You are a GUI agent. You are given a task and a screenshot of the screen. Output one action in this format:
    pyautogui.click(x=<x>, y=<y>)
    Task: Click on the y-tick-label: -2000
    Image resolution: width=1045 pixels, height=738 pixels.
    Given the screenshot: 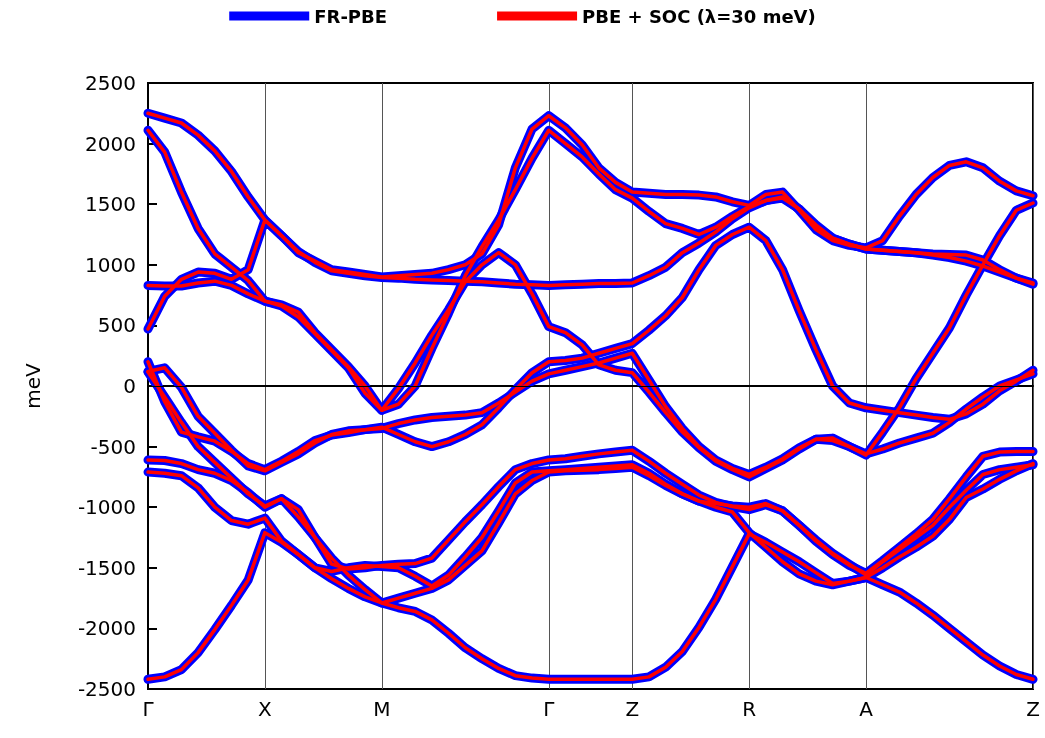 What is the action you would take?
    pyautogui.click(x=106, y=628)
    